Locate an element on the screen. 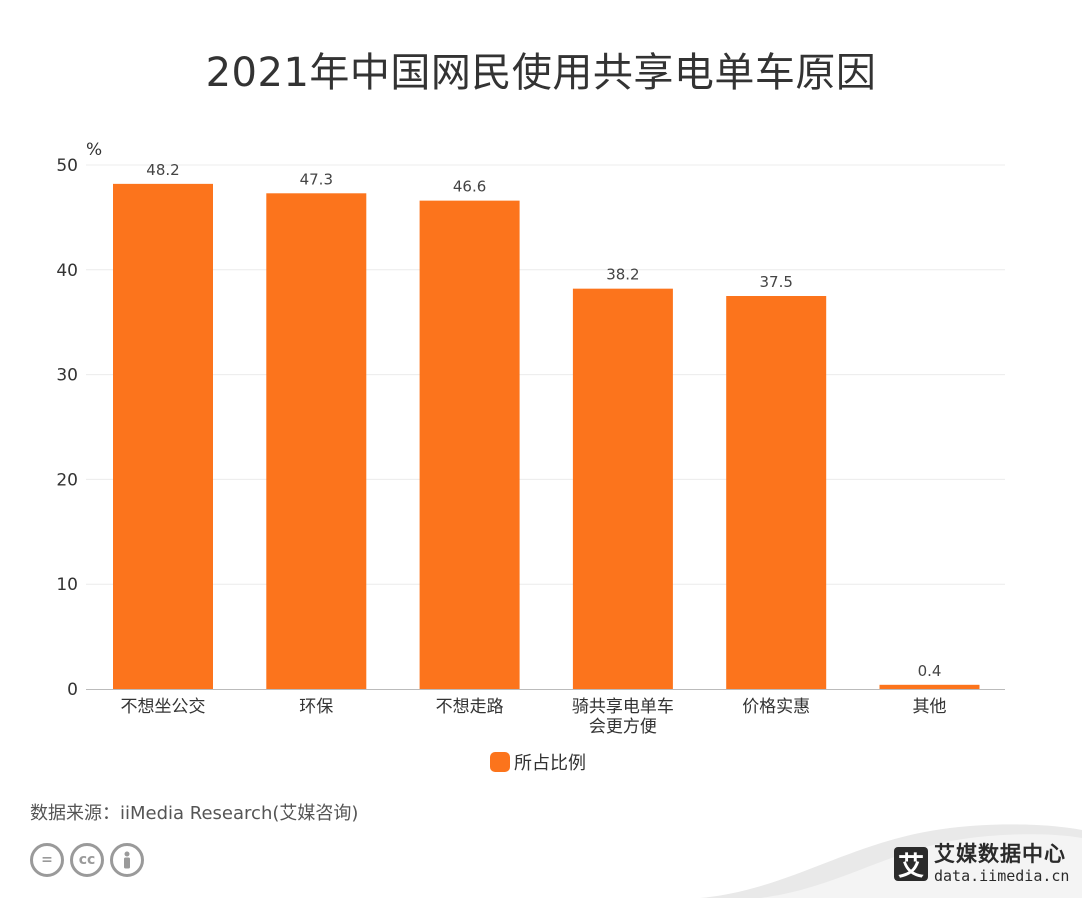 This screenshot has width=1082, height=898. cc-icon: cc is located at coordinates (87, 860).